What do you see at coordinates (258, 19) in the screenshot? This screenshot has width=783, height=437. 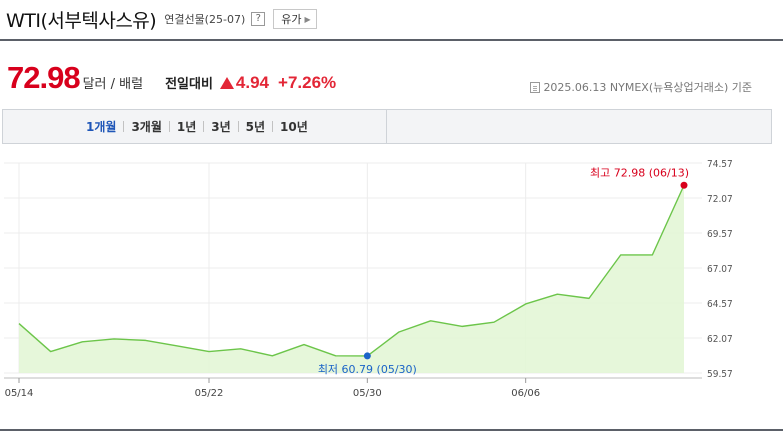 I see `help-icon: ?` at bounding box center [258, 19].